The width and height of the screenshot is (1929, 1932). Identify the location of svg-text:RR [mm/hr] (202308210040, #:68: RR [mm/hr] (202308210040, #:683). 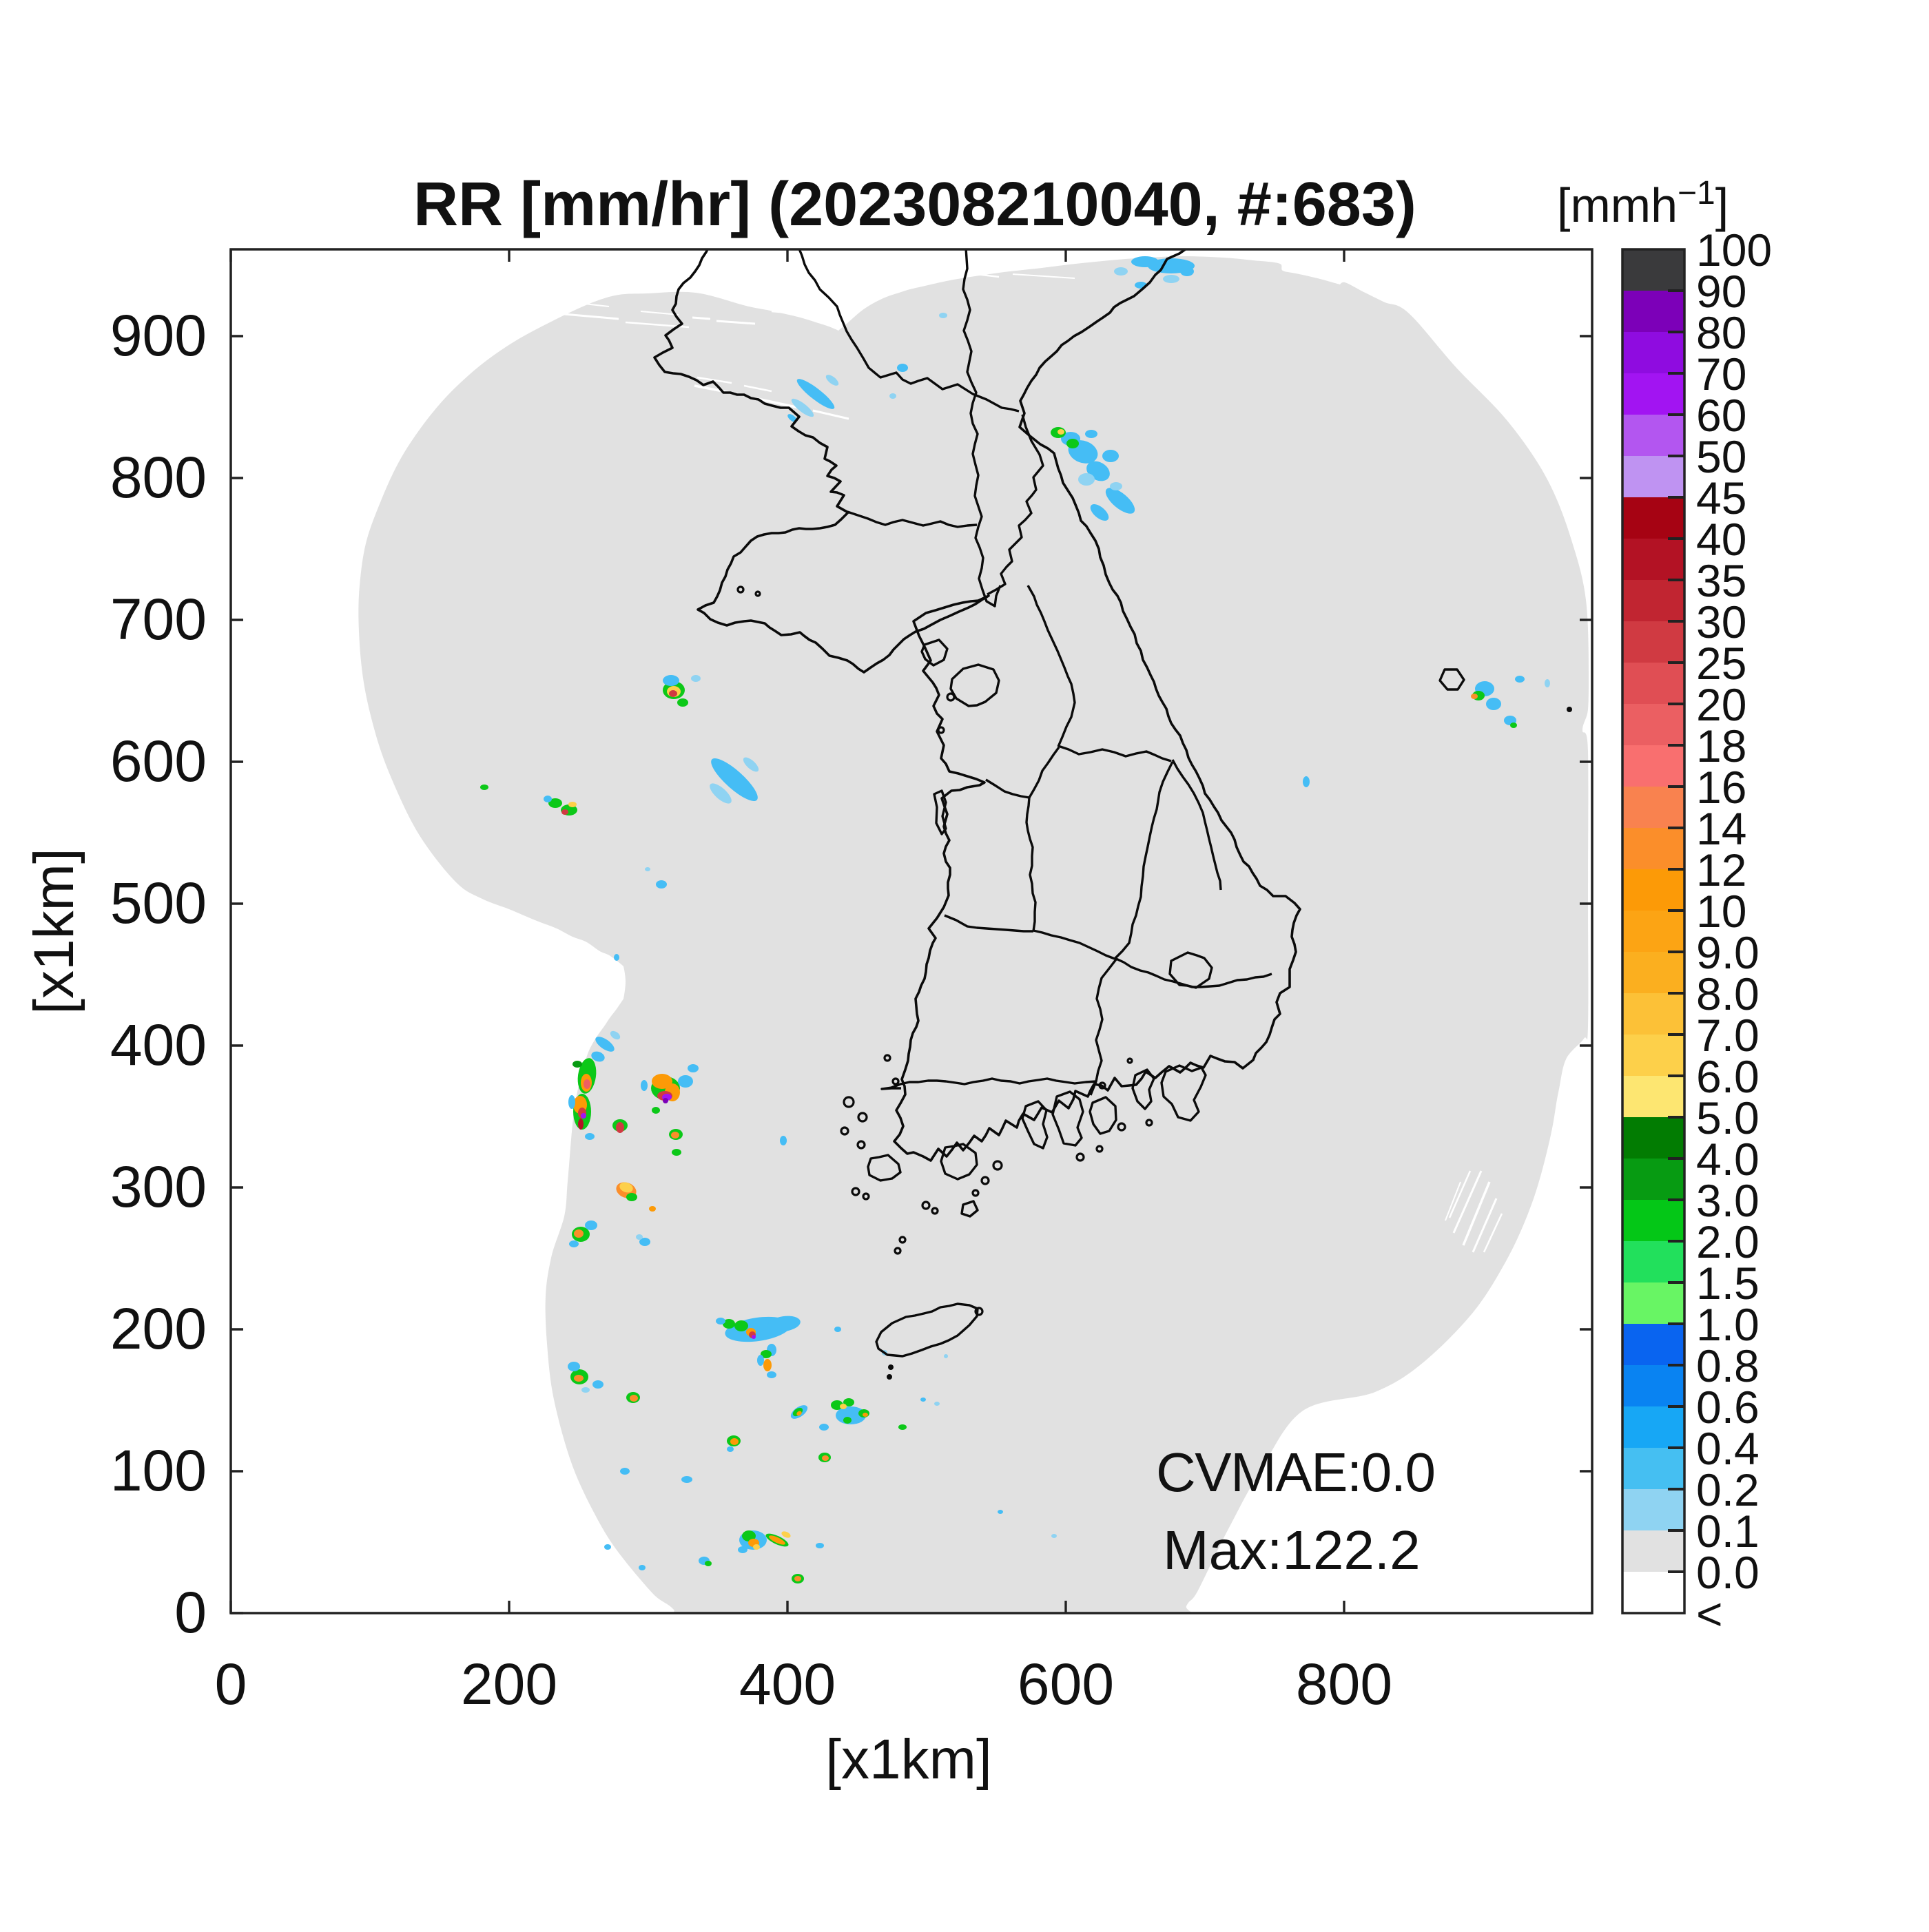
(914, 204).